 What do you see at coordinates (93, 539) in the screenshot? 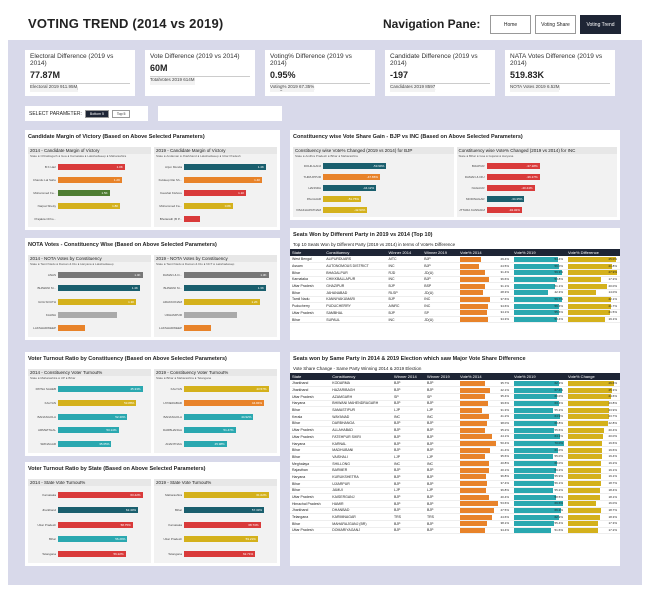
I see `bar: 56.29%` at bounding box center [93, 539].